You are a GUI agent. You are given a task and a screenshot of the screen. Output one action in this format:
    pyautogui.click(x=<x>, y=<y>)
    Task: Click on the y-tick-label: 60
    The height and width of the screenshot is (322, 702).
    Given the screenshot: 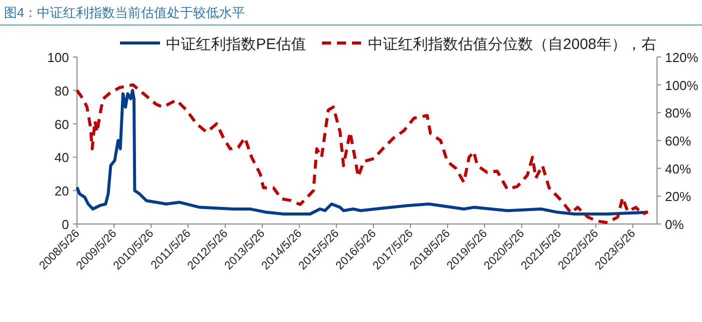 What is the action you would take?
    pyautogui.click(x=61, y=124)
    